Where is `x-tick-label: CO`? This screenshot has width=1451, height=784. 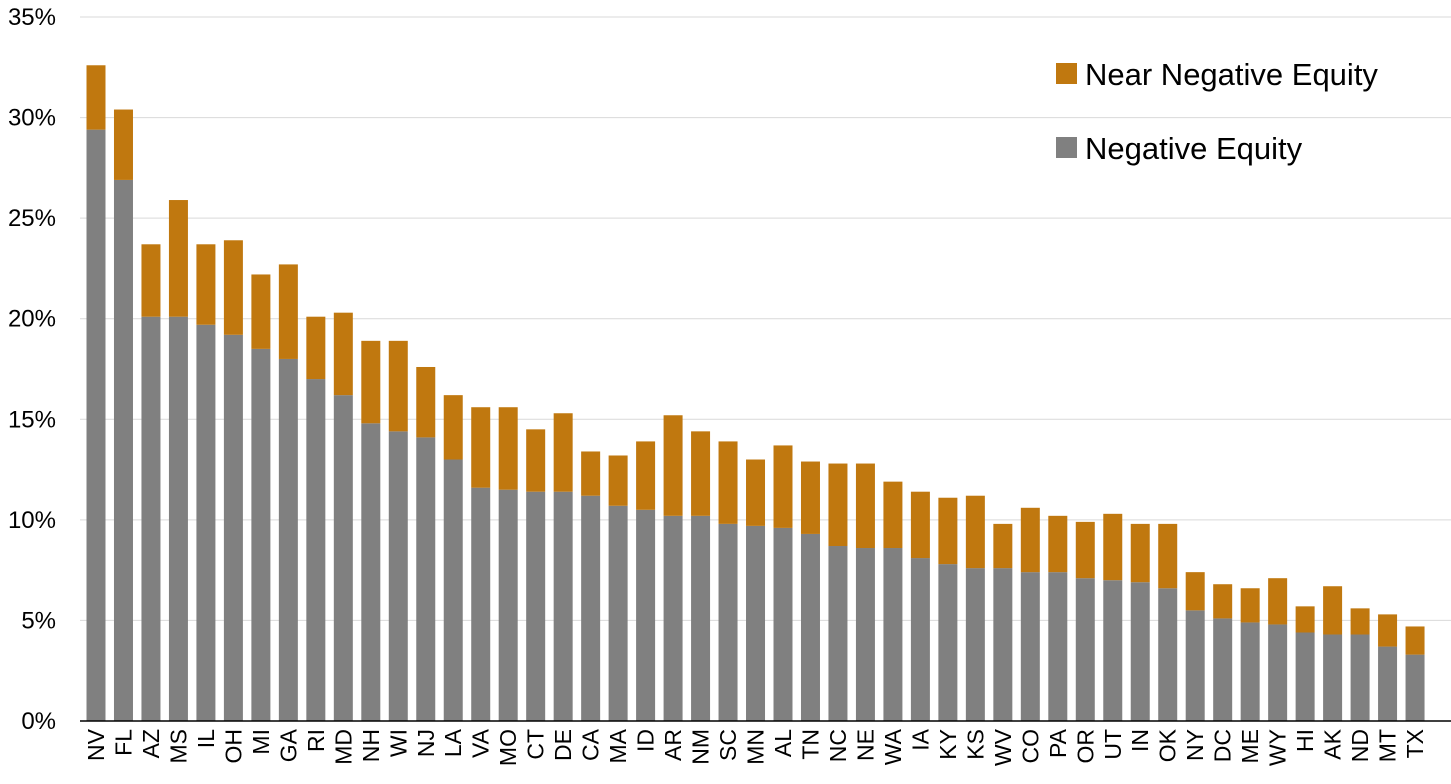 x-tick-label: CO is located at coordinates (1030, 746).